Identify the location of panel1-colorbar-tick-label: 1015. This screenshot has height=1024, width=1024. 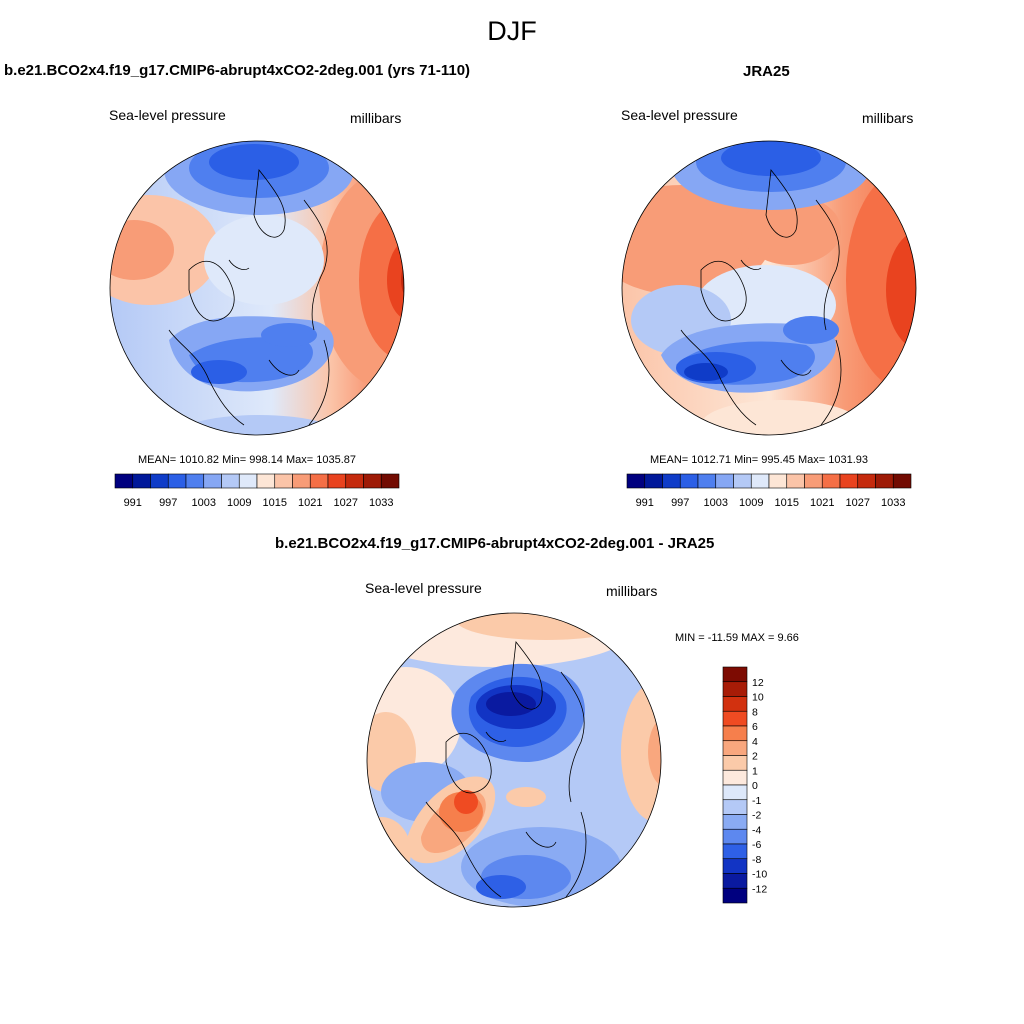
(275, 503).